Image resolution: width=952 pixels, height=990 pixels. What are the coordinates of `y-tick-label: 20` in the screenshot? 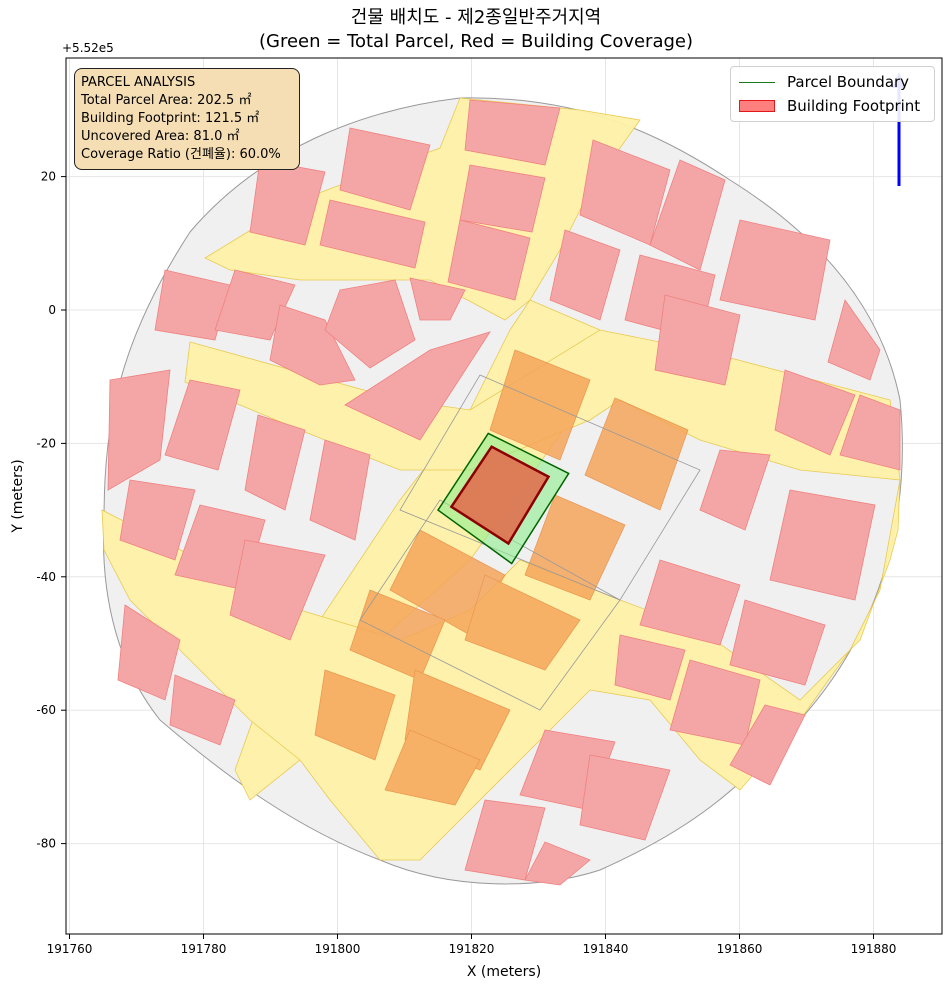 It's located at (48, 177).